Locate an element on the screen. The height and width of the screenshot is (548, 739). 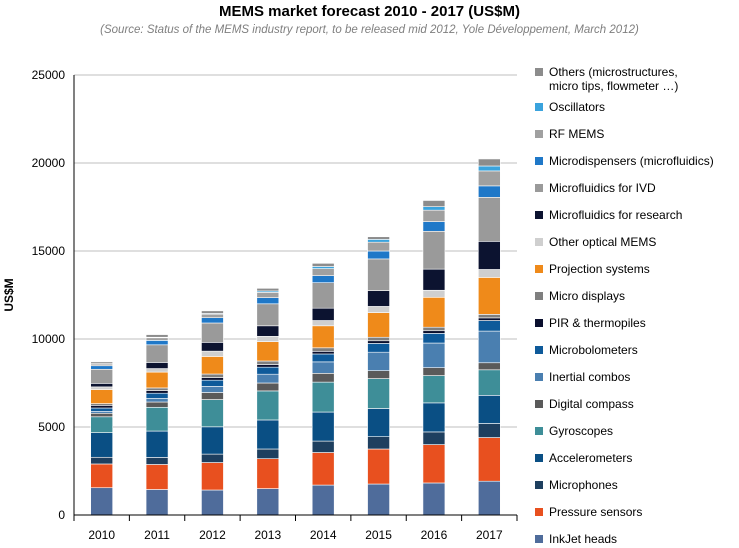
bar-segment: PIR & thermopiles 2011: 150 is located at coordinates (157, 392).